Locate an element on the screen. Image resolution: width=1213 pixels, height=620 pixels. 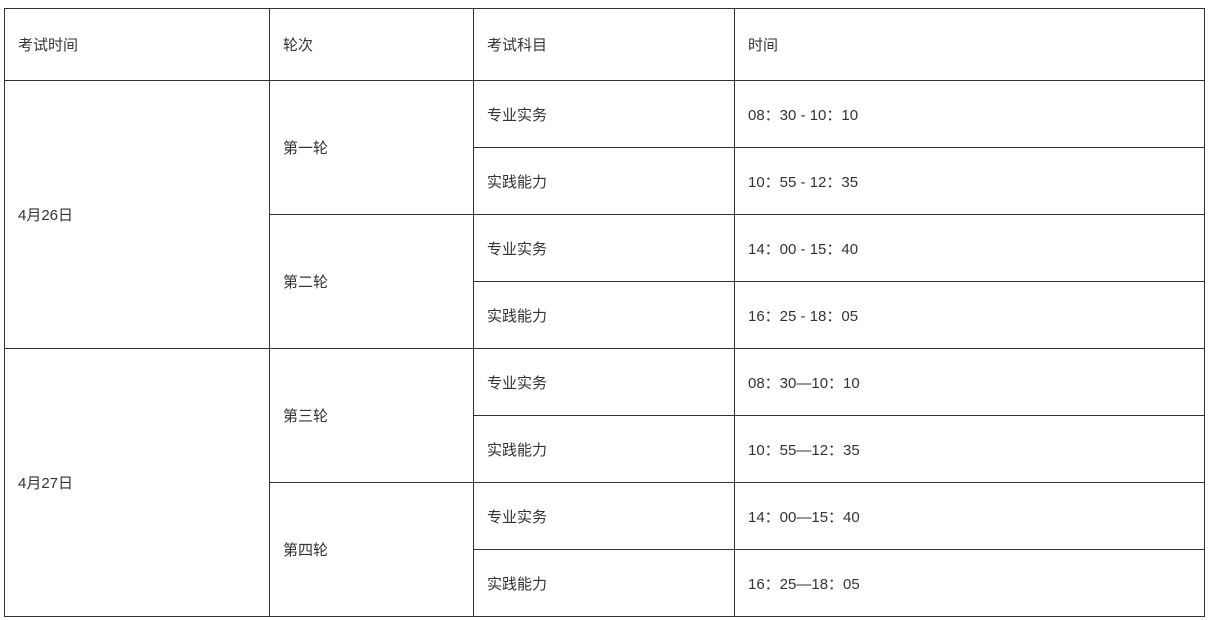
time-cell: 14：00—15：40 is located at coordinates (969, 516).